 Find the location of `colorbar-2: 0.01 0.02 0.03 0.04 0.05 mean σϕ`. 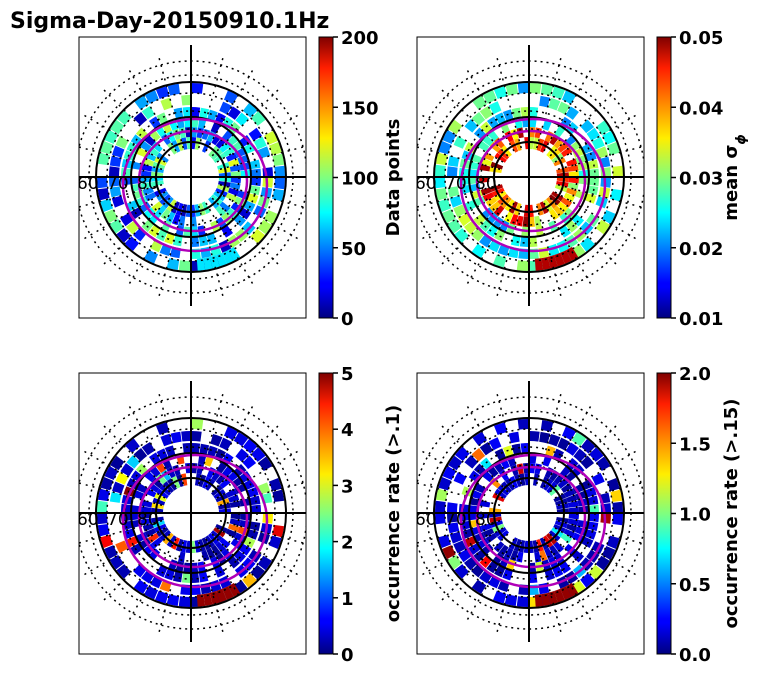

colorbar-2: 0.01 0.02 0.03 0.04 0.05 mean σϕ is located at coordinates (702, 179).